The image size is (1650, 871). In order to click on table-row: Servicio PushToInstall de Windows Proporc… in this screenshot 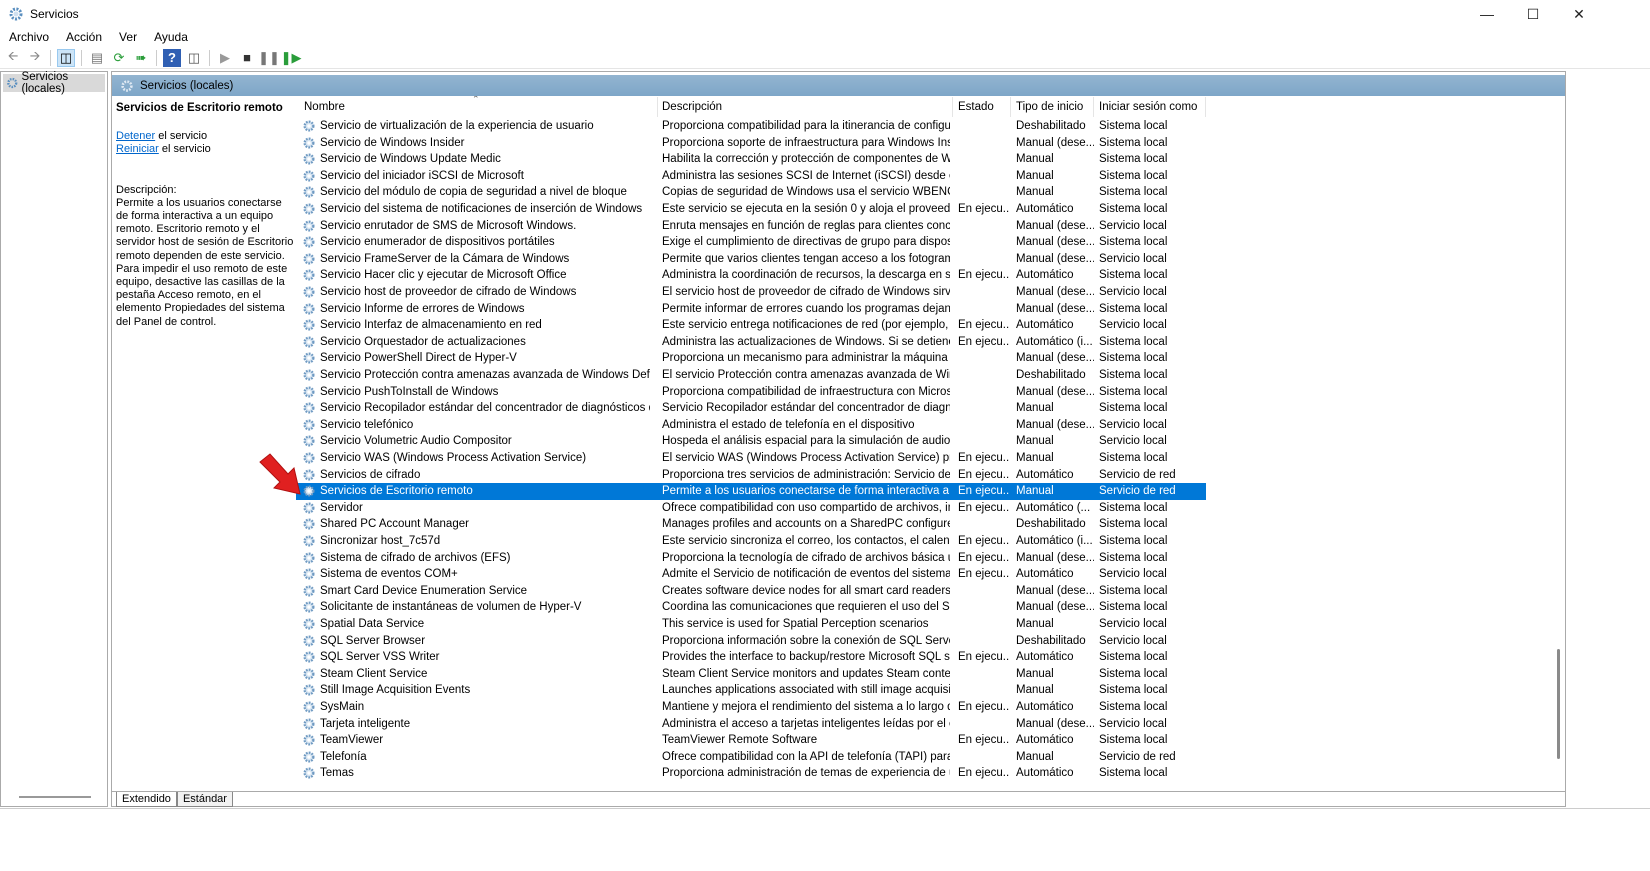, I will do `click(751, 392)`.